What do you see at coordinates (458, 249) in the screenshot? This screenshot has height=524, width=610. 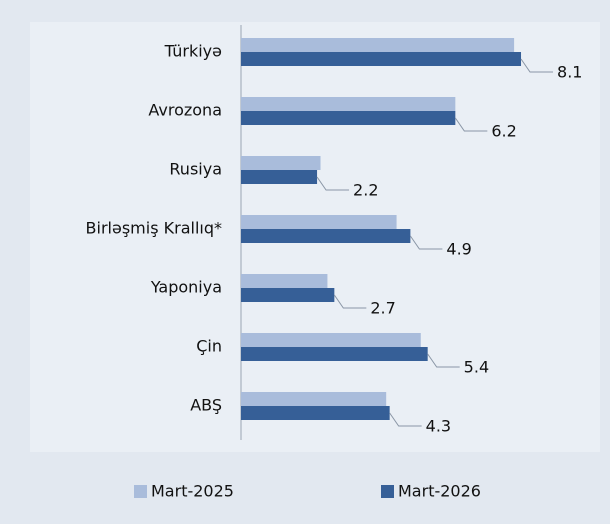 I see `data-label: 4.9` at bounding box center [458, 249].